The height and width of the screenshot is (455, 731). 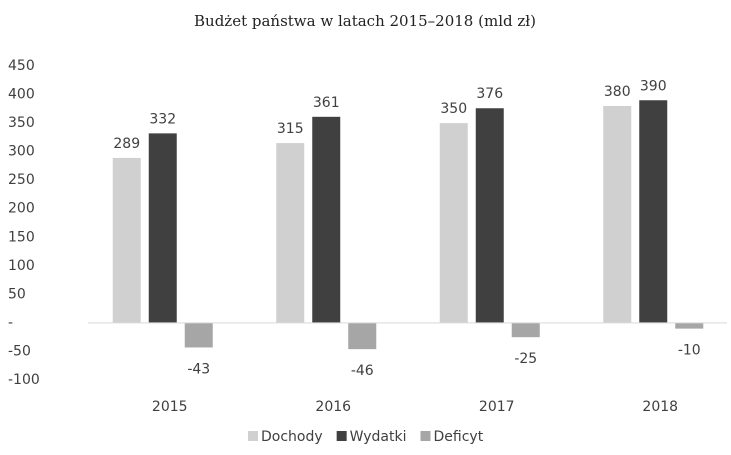 I want to click on x-tick-label: 2016, so click(x=333, y=407).